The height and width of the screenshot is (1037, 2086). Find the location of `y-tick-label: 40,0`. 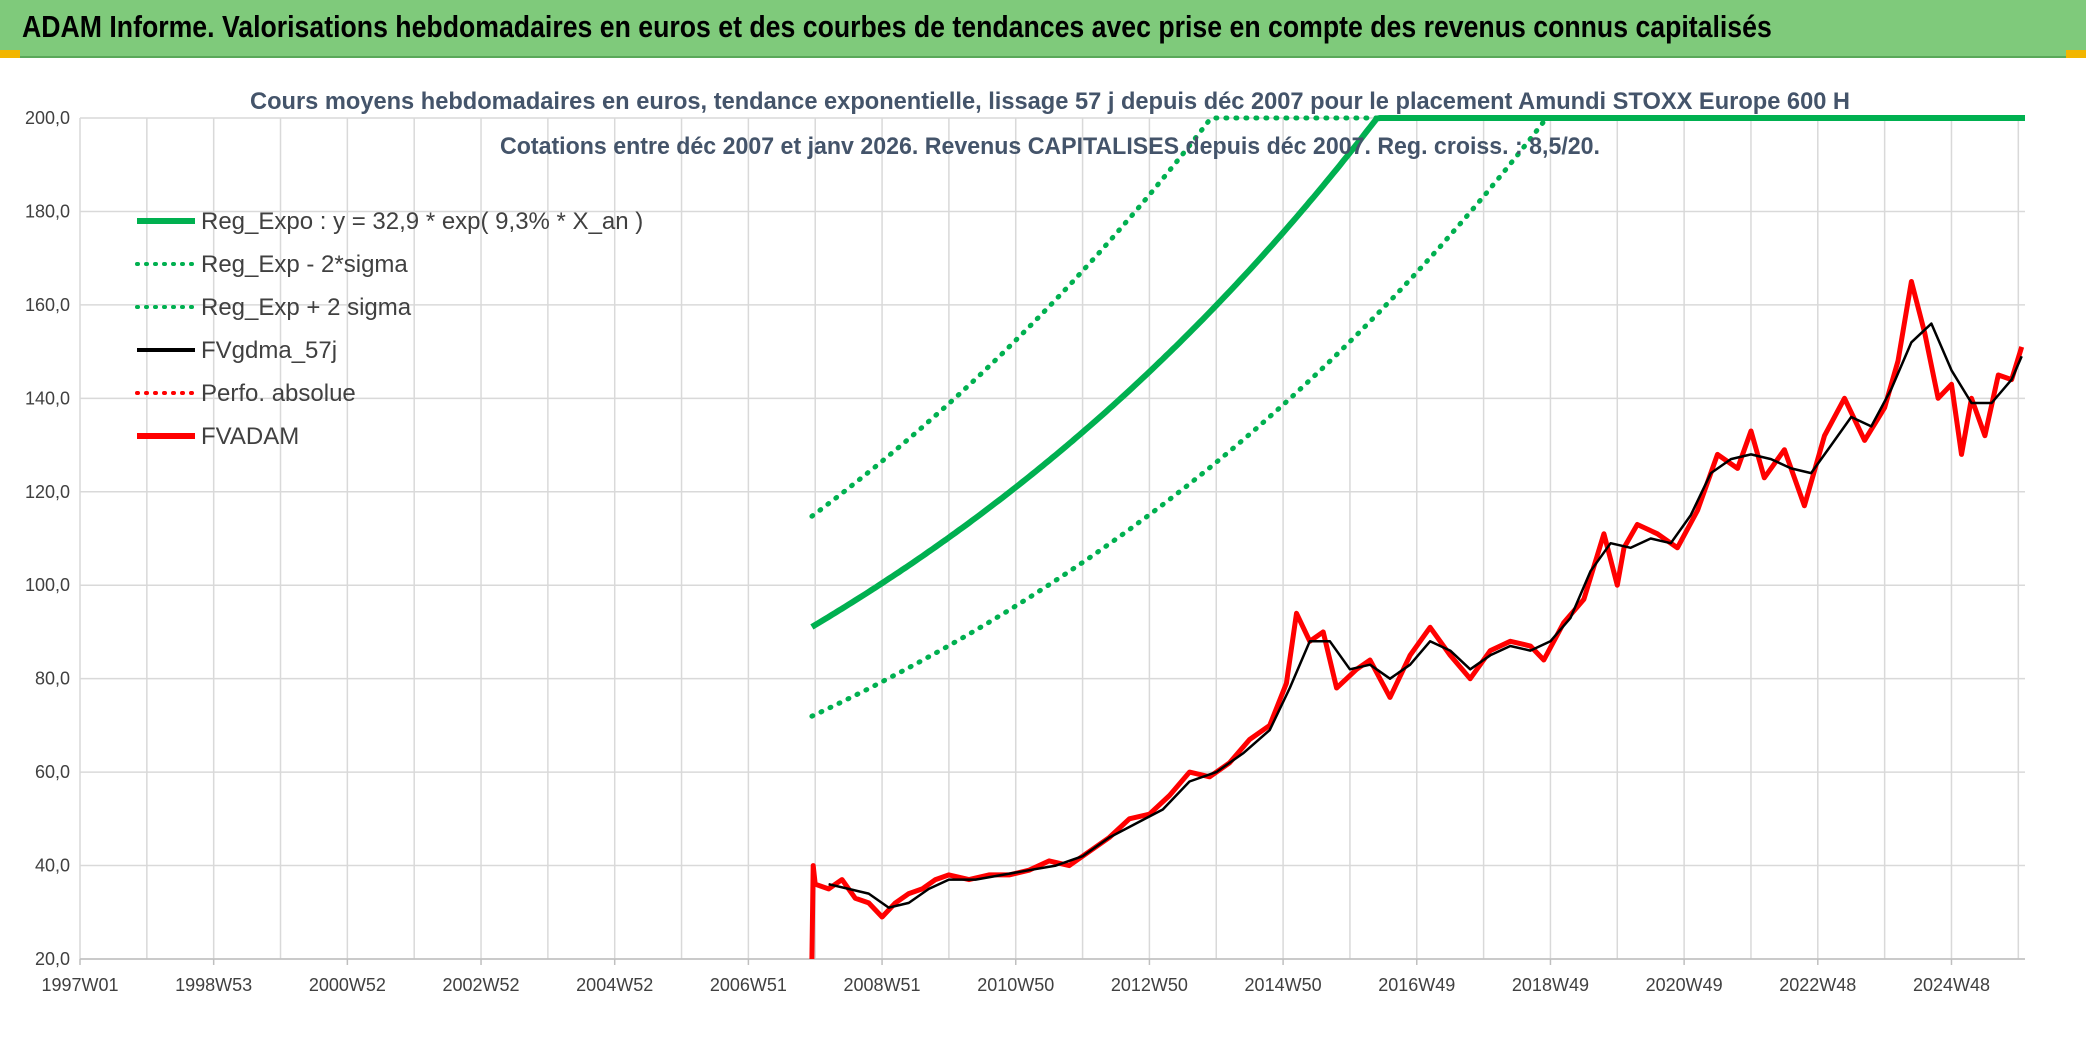

y-tick-label: 40,0 is located at coordinates (52, 866).